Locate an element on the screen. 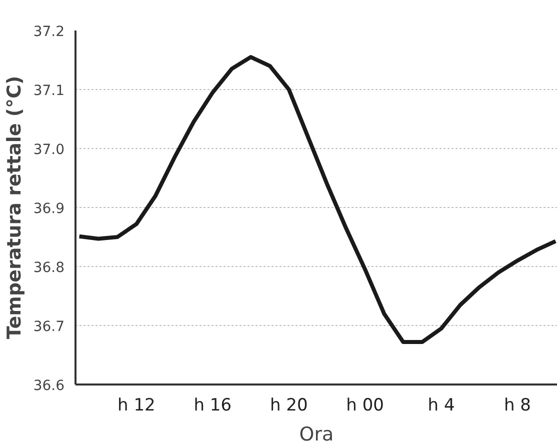  x-tick-label: h 4 is located at coordinates (441, 406).